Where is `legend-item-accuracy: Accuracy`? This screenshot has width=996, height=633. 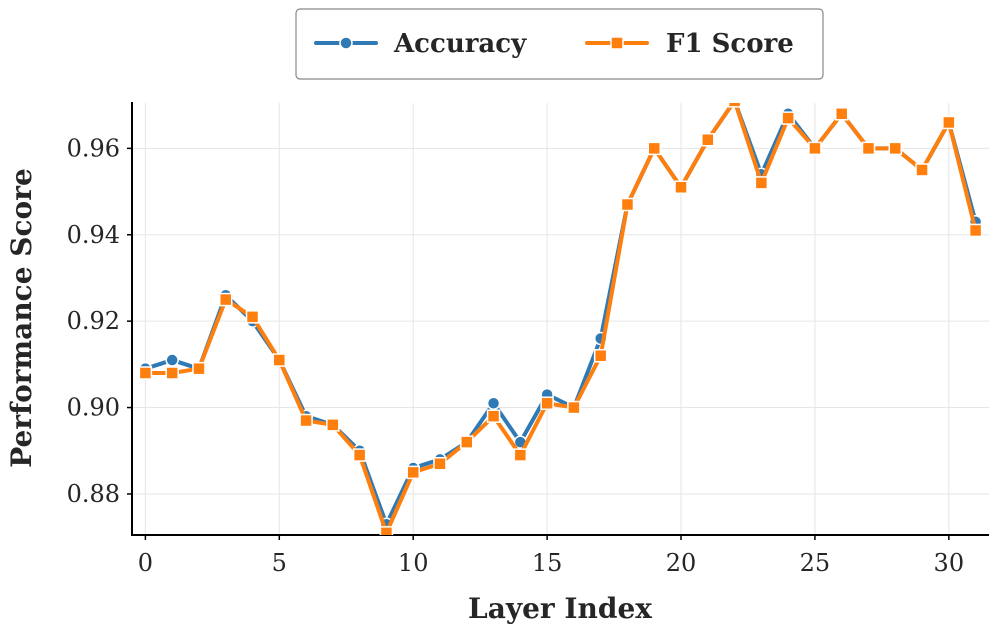 legend-item-accuracy: Accuracy is located at coordinates (420, 44).